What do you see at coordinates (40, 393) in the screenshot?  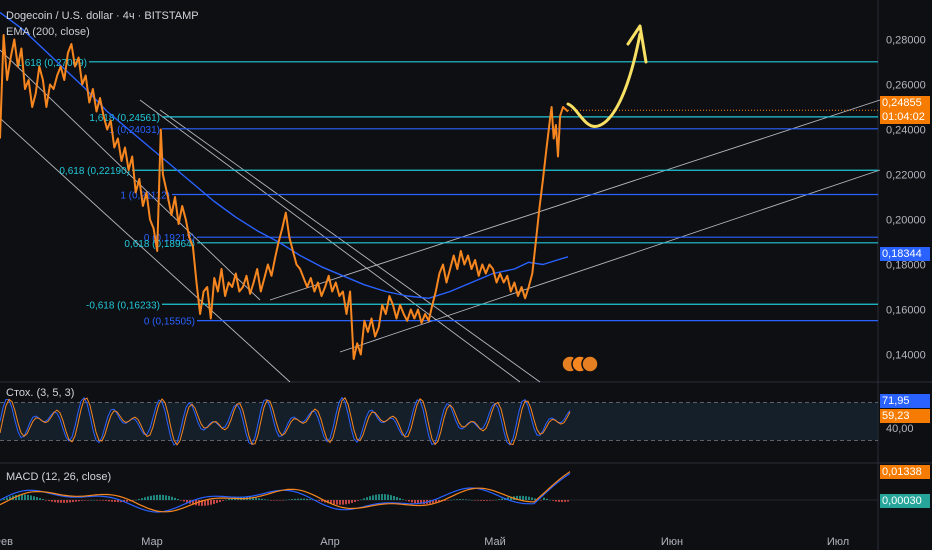 I see `stoch-legend-label: Стох. (3, 5, 3)` at bounding box center [40, 393].